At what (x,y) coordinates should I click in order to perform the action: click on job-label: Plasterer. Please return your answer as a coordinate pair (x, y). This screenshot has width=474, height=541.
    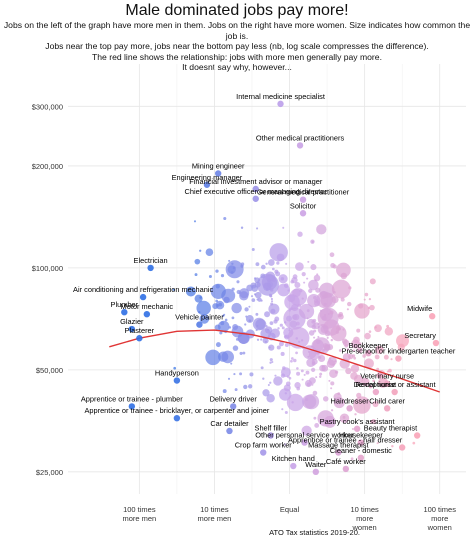
    Looking at the image, I should click on (140, 330).